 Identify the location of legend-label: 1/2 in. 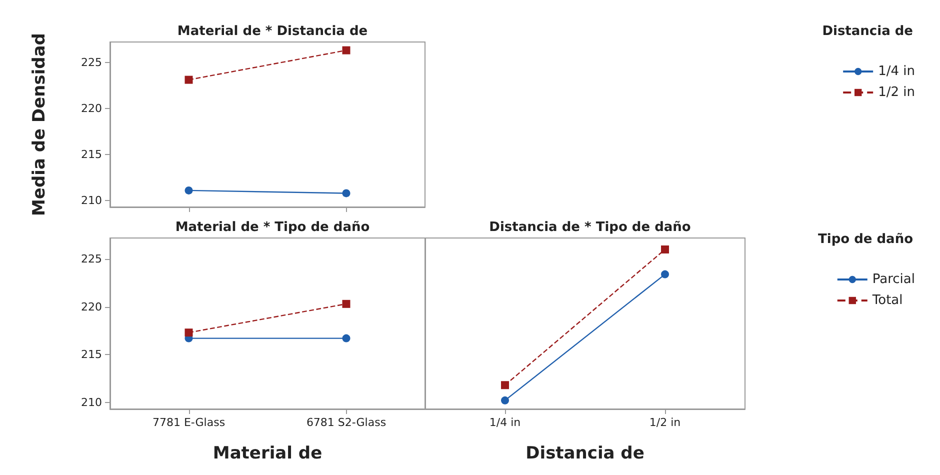
(896, 92).